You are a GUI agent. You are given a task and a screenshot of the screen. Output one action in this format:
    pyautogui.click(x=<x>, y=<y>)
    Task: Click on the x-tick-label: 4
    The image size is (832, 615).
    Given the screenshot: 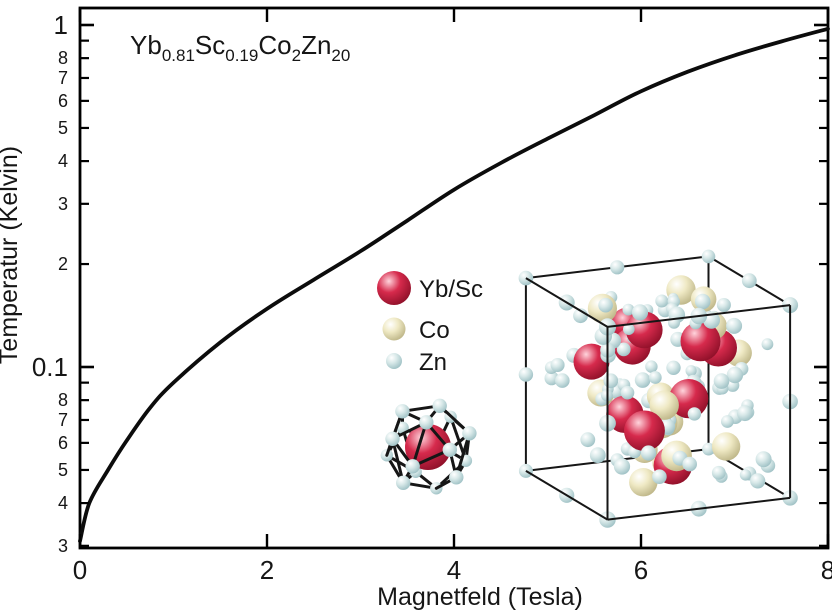 What is the action you would take?
    pyautogui.click(x=454, y=570)
    